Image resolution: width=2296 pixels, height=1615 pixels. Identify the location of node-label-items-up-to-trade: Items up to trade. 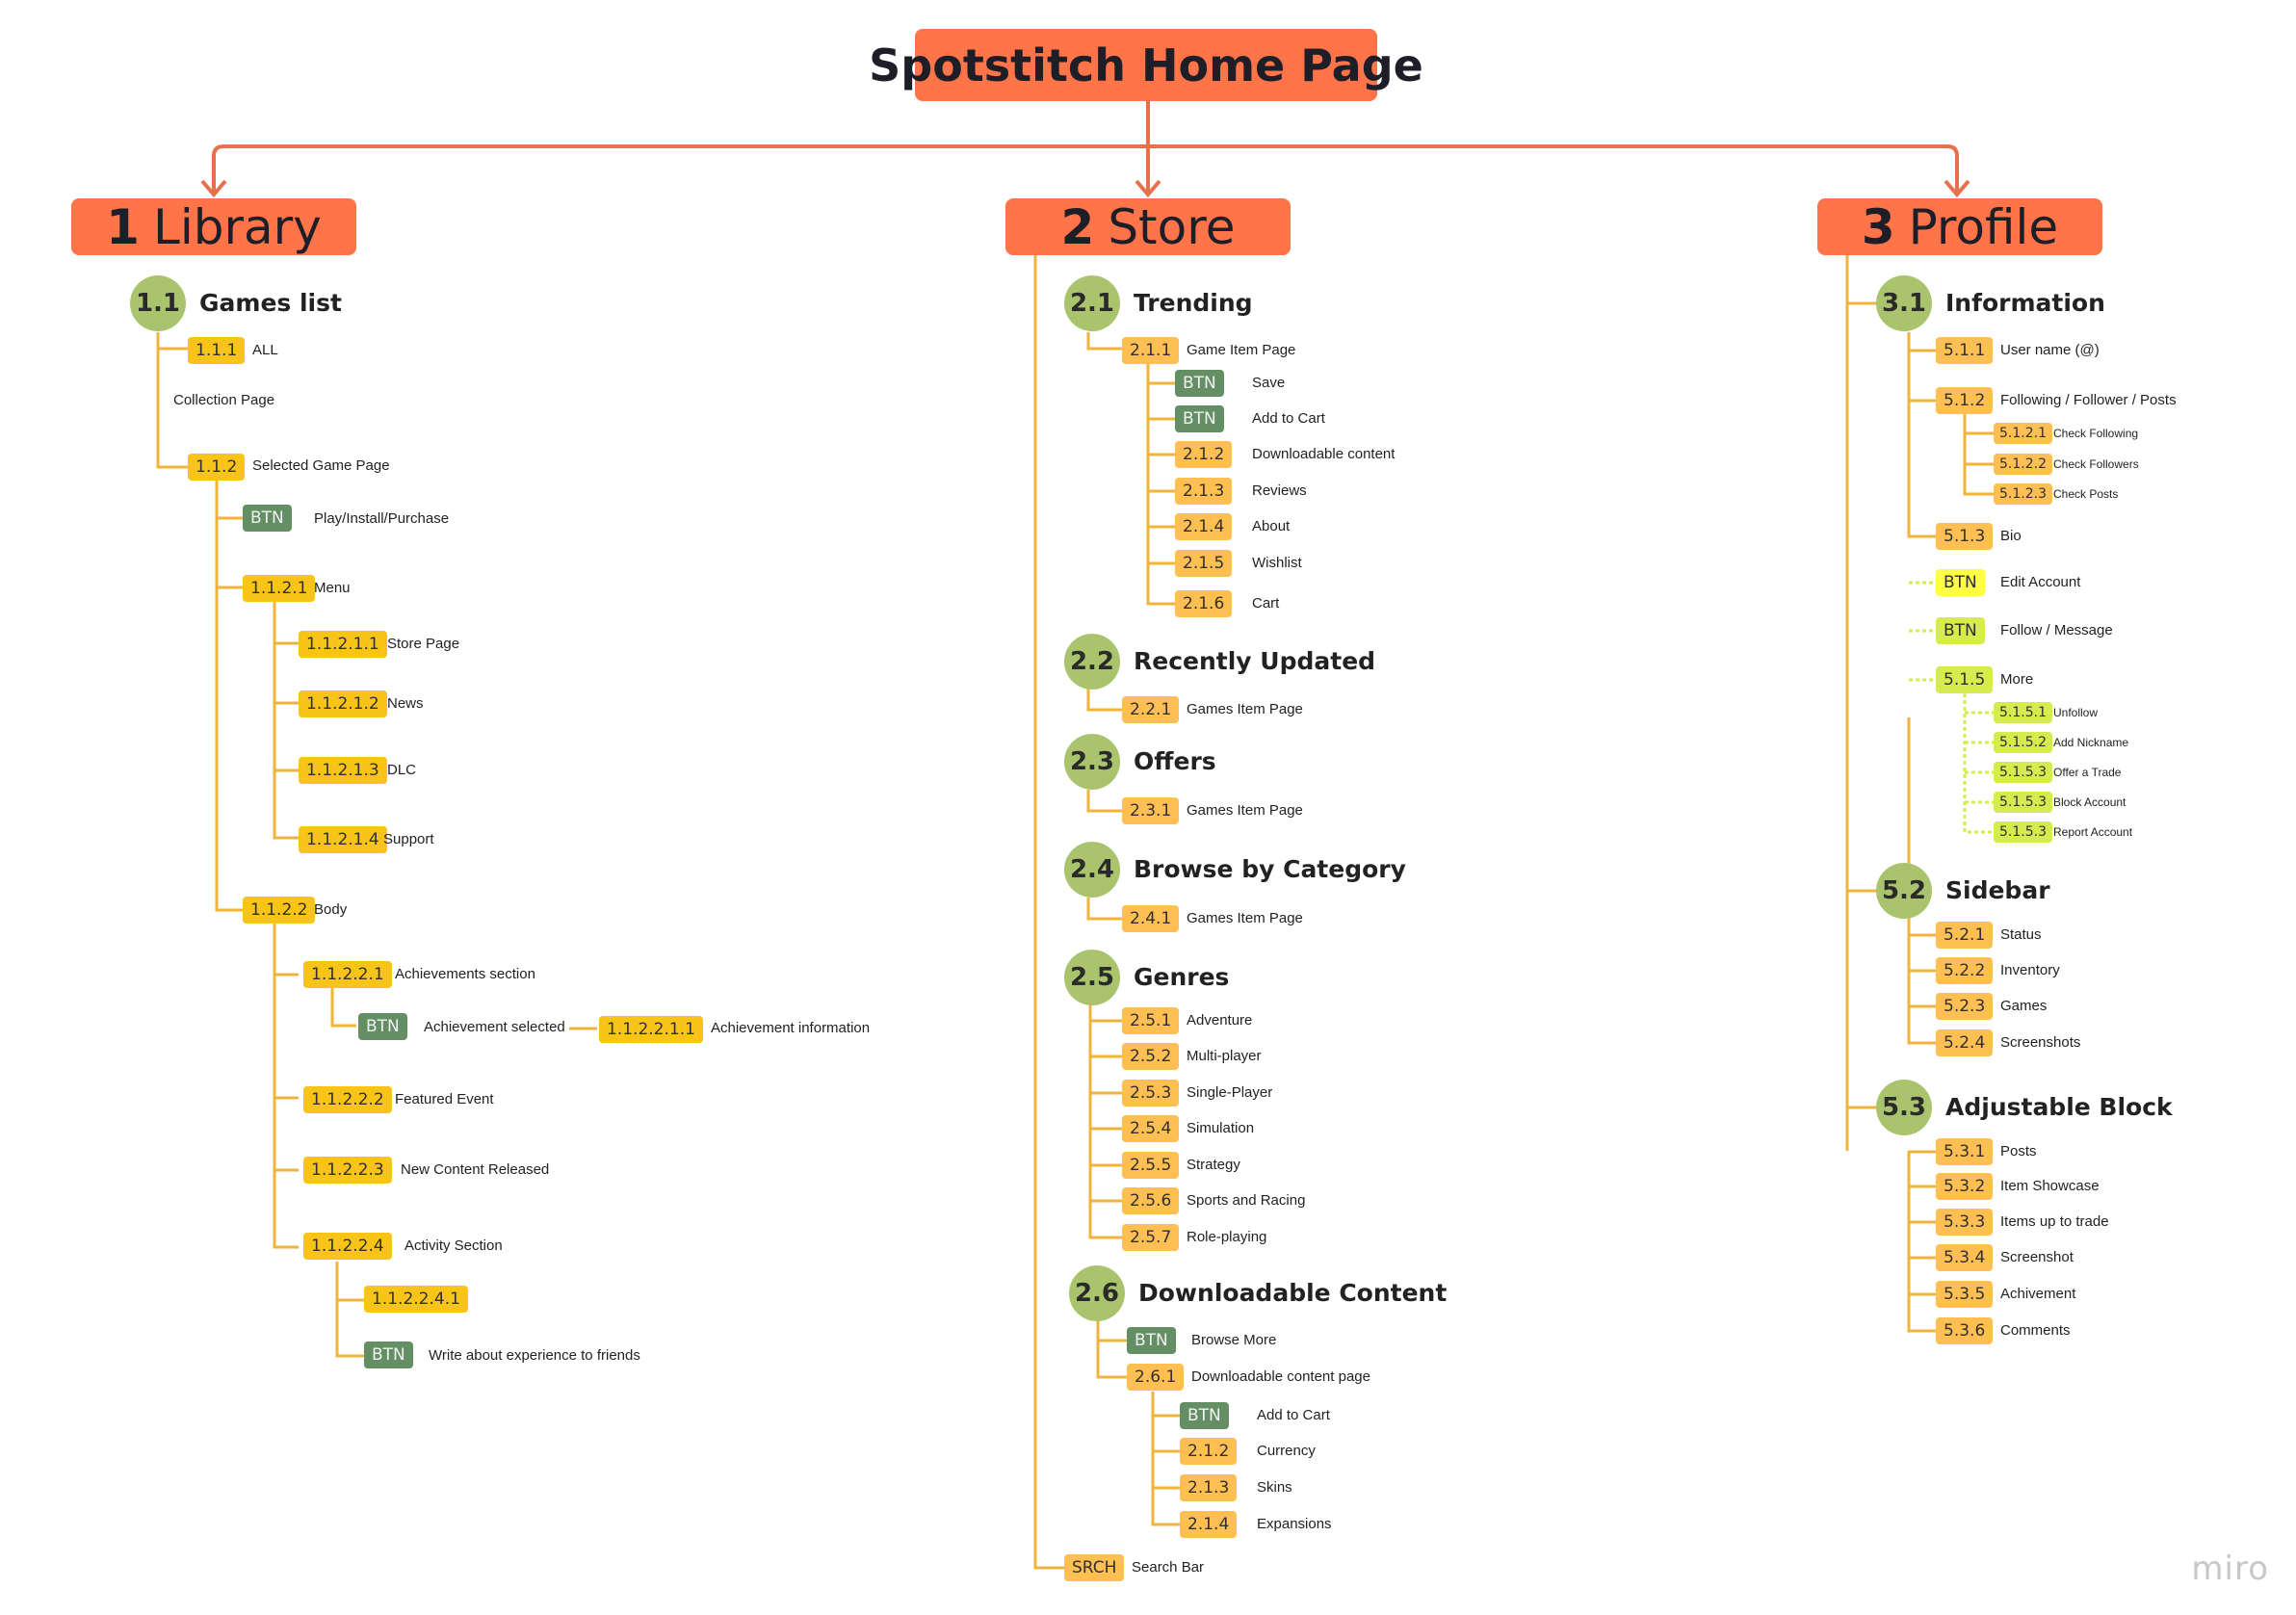
(2054, 1221).